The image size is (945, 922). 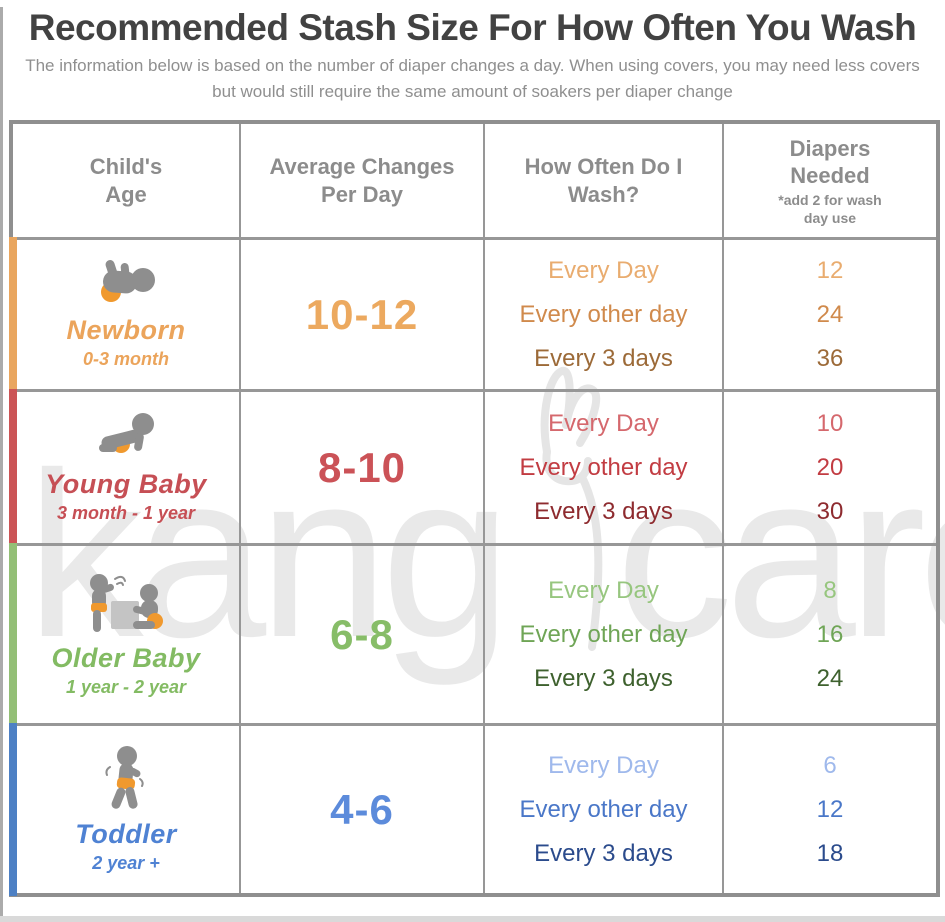 What do you see at coordinates (830, 765) in the screenshot?
I see `diapers-needed-value: 6` at bounding box center [830, 765].